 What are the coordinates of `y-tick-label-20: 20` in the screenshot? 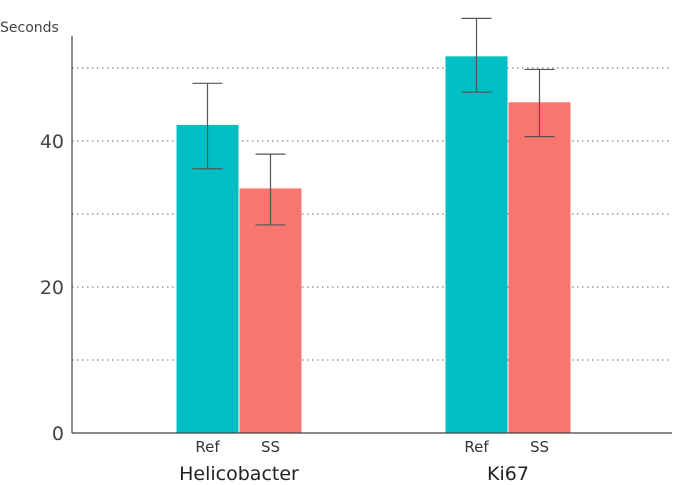 It's located at (52, 288).